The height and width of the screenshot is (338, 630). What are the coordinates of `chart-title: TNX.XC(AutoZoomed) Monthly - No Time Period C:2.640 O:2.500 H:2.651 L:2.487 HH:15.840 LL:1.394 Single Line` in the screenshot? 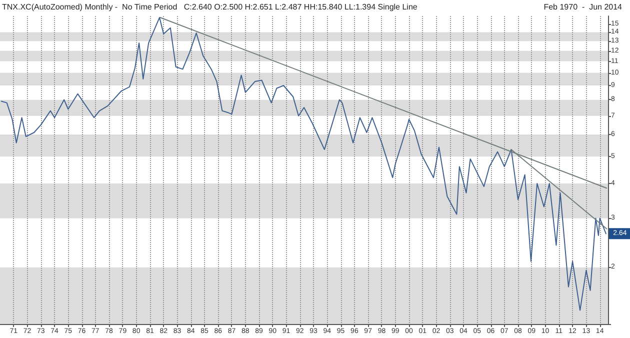 It's located at (210, 7).